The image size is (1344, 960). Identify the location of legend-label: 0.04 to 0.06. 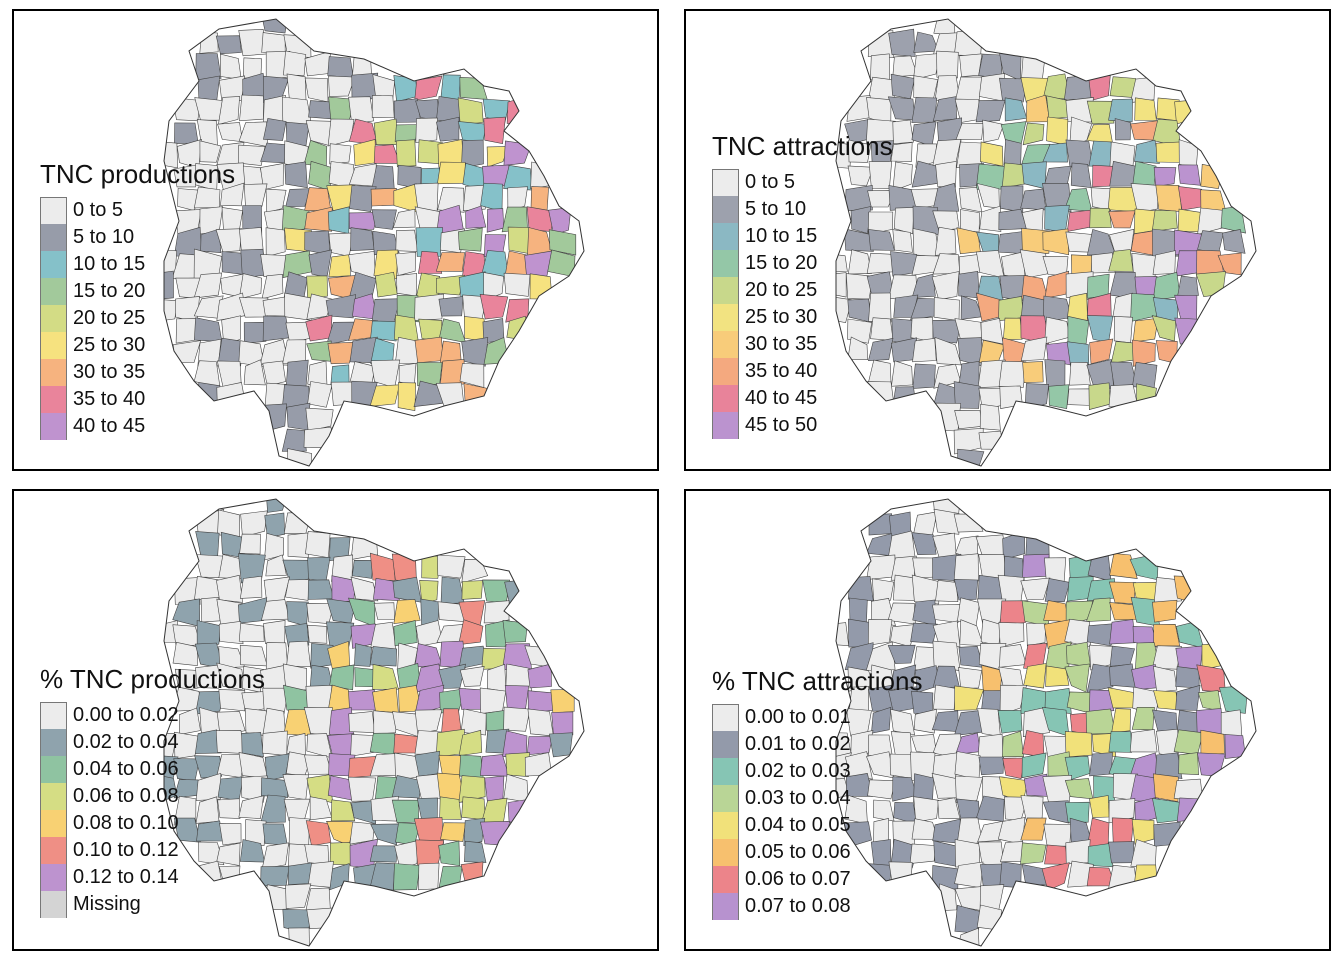
(126, 769).